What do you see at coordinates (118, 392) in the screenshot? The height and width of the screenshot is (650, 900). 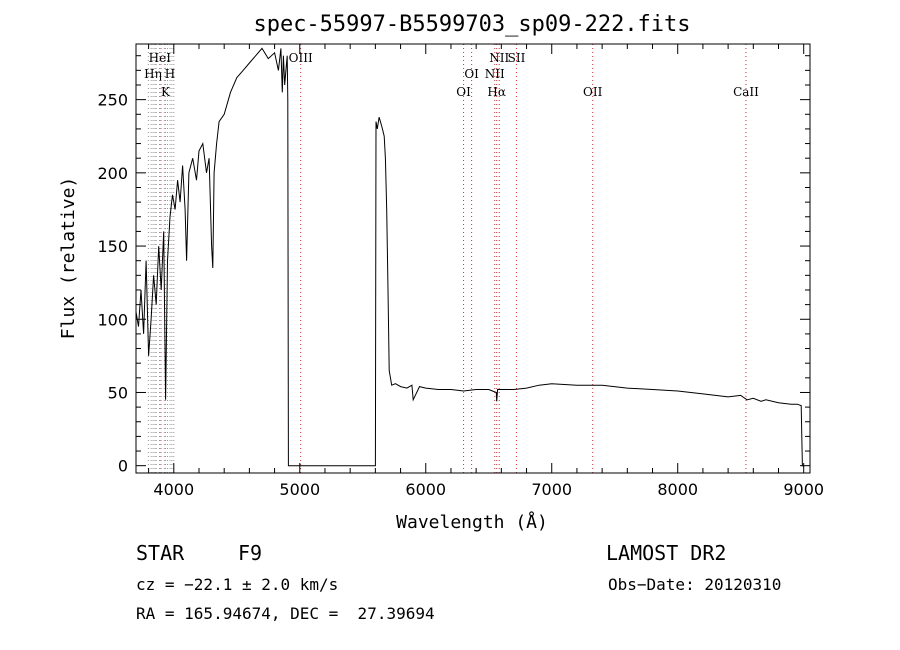 I see `y-tick-label: 50` at bounding box center [118, 392].